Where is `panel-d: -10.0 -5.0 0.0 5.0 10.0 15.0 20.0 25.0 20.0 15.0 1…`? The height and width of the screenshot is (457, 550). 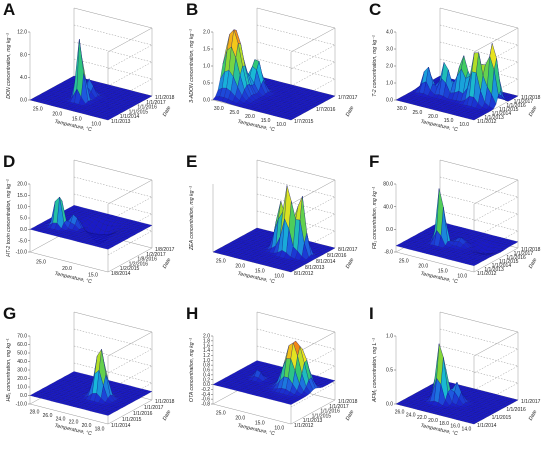 panel-d: -10.0 -5.0 0.0 5.0 10.0 15.0 20.0 25.0 20.0 15.0 1… is located at coordinates (91, 228).